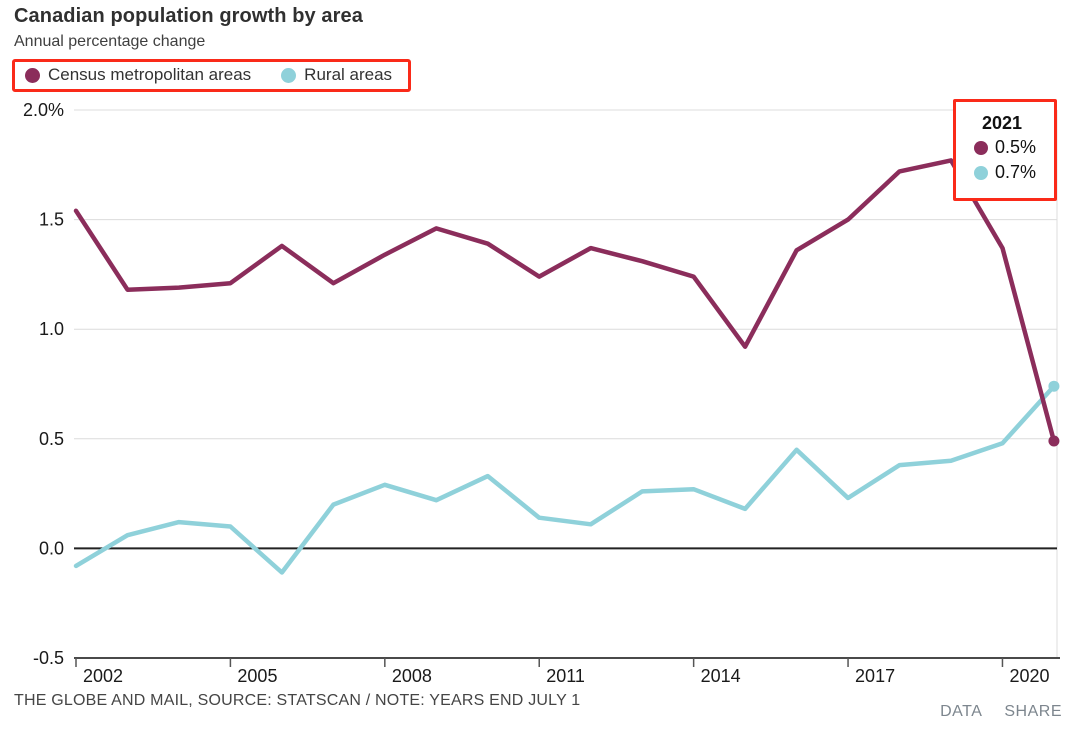 The width and height of the screenshot is (1080, 735). I want to click on y-axis: 2.0% 1.5 1.0 0.5 0.0 -0.5, so click(43, 384).